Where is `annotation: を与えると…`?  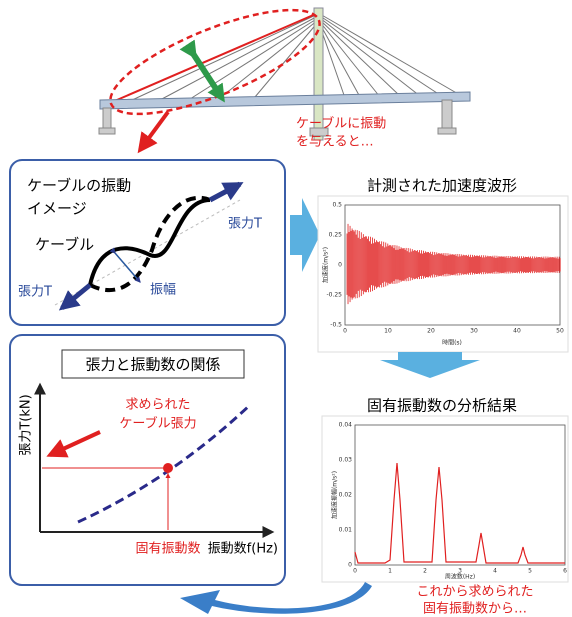 annotation: を与えると… is located at coordinates (335, 142).